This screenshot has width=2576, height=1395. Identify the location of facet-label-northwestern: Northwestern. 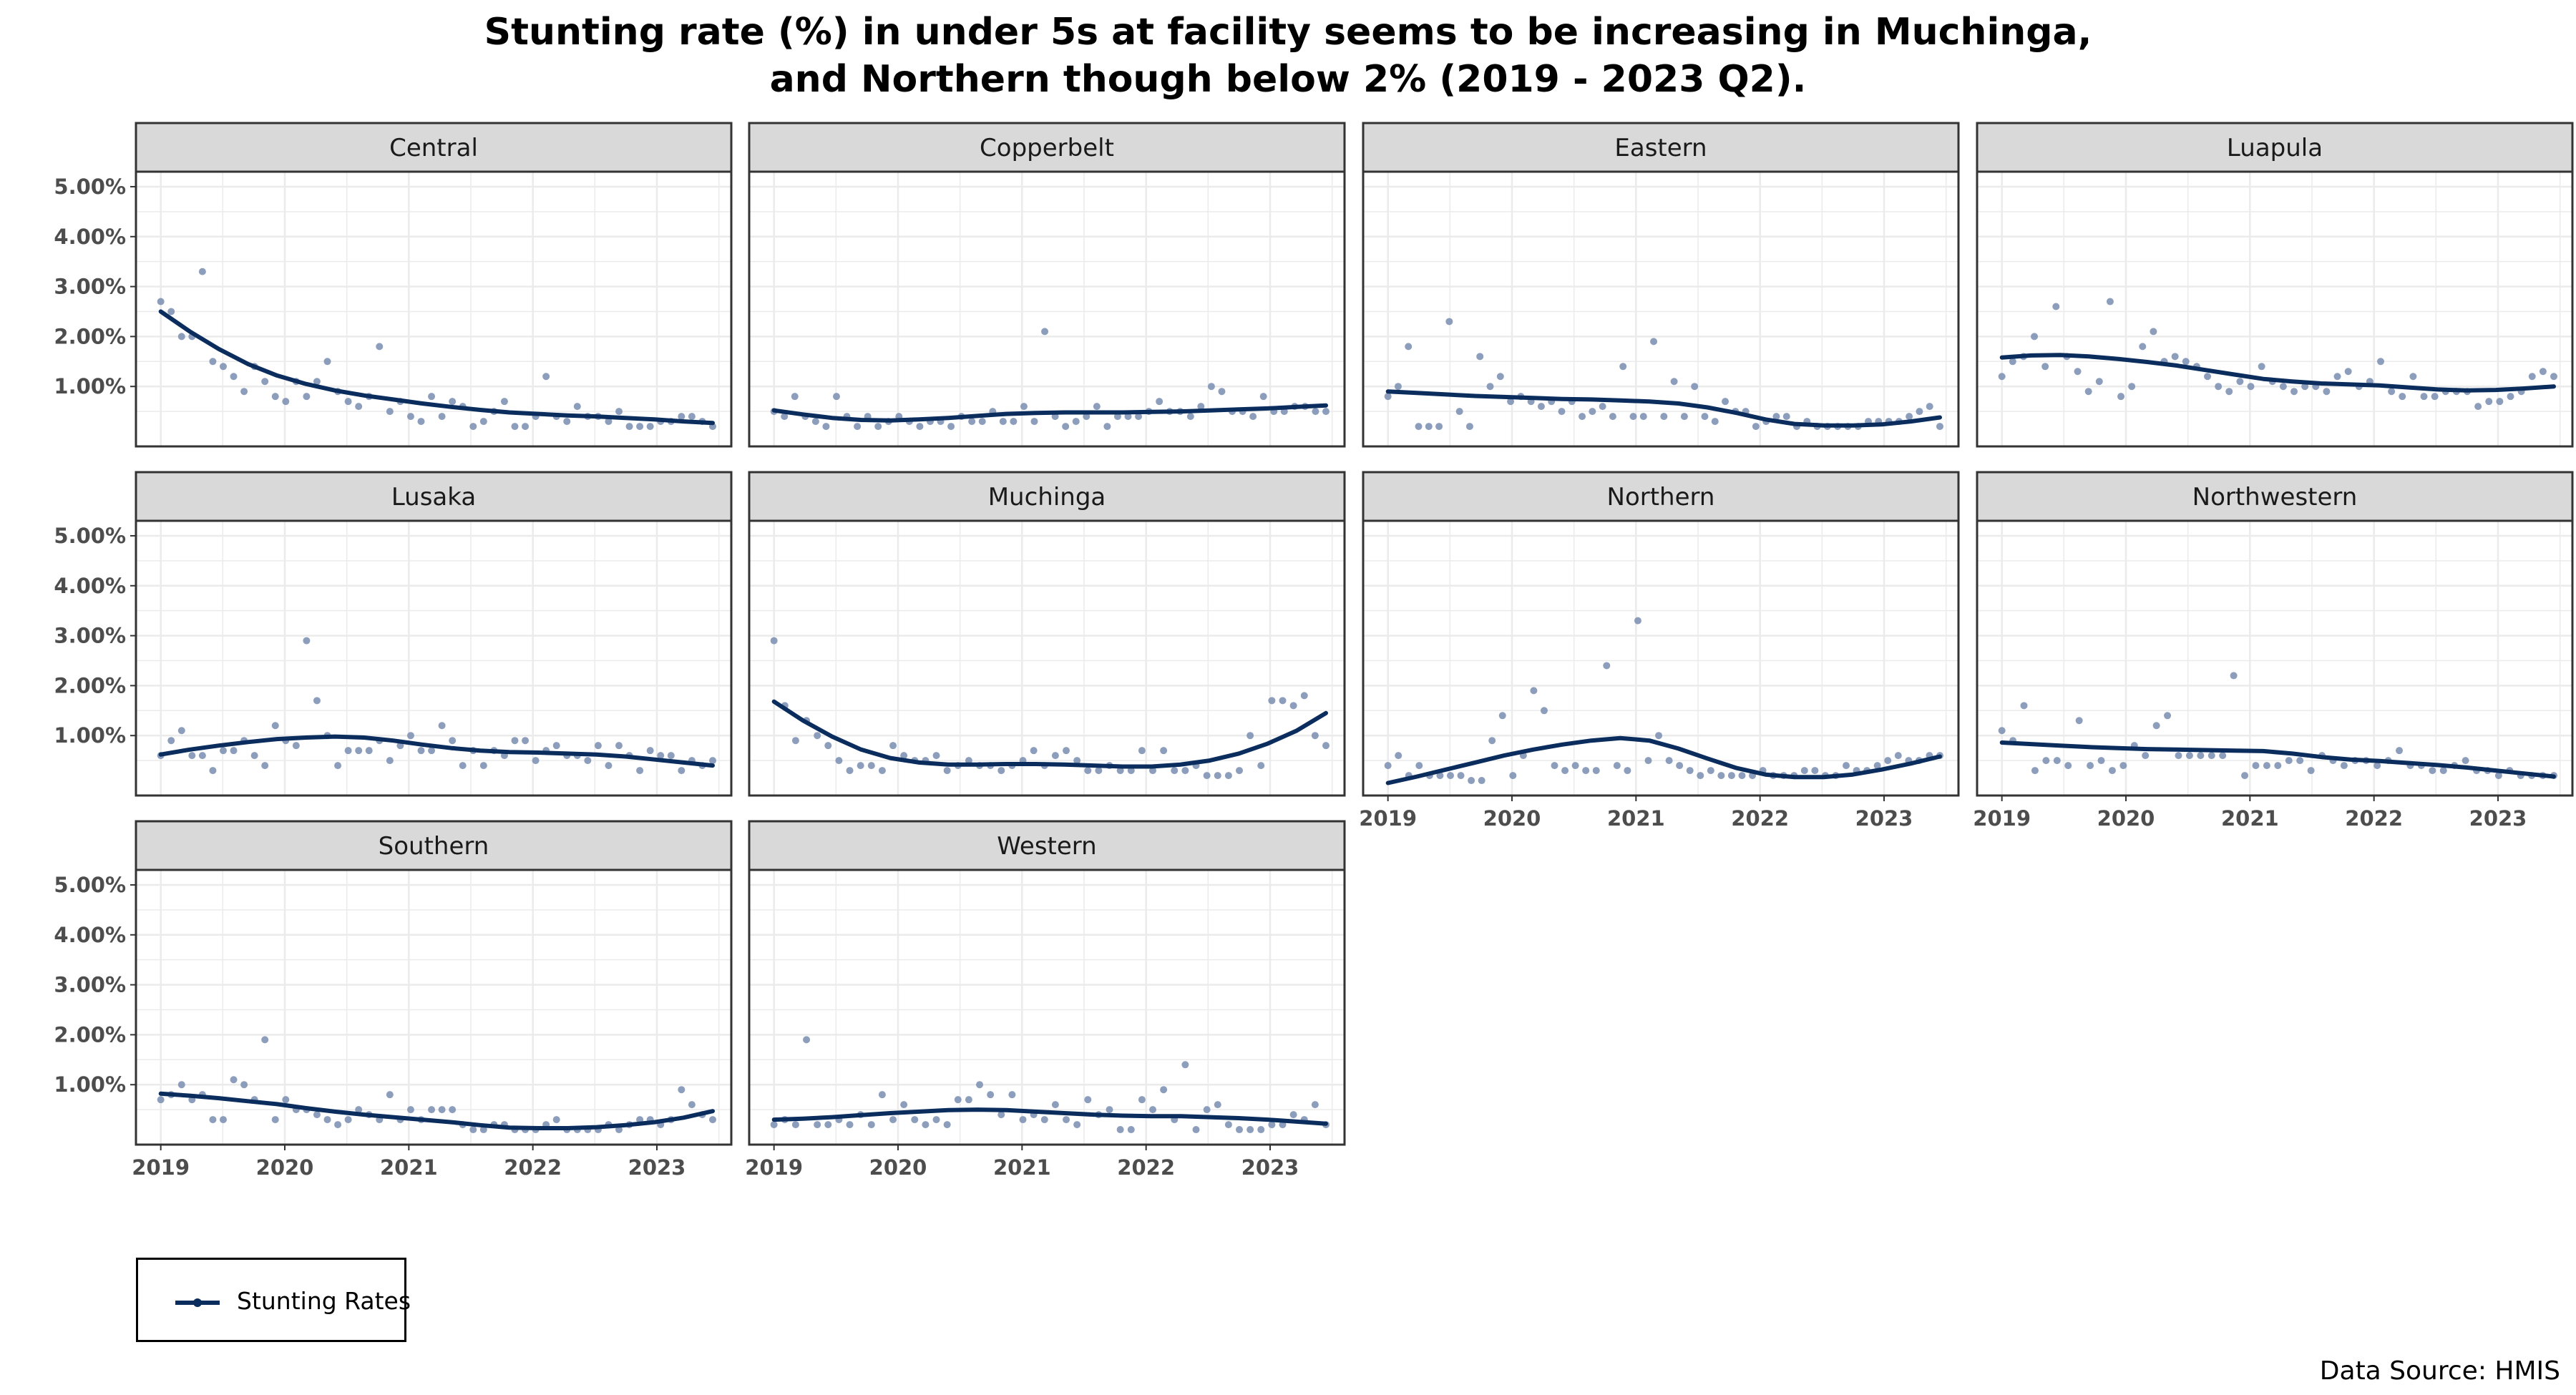
(2275, 498).